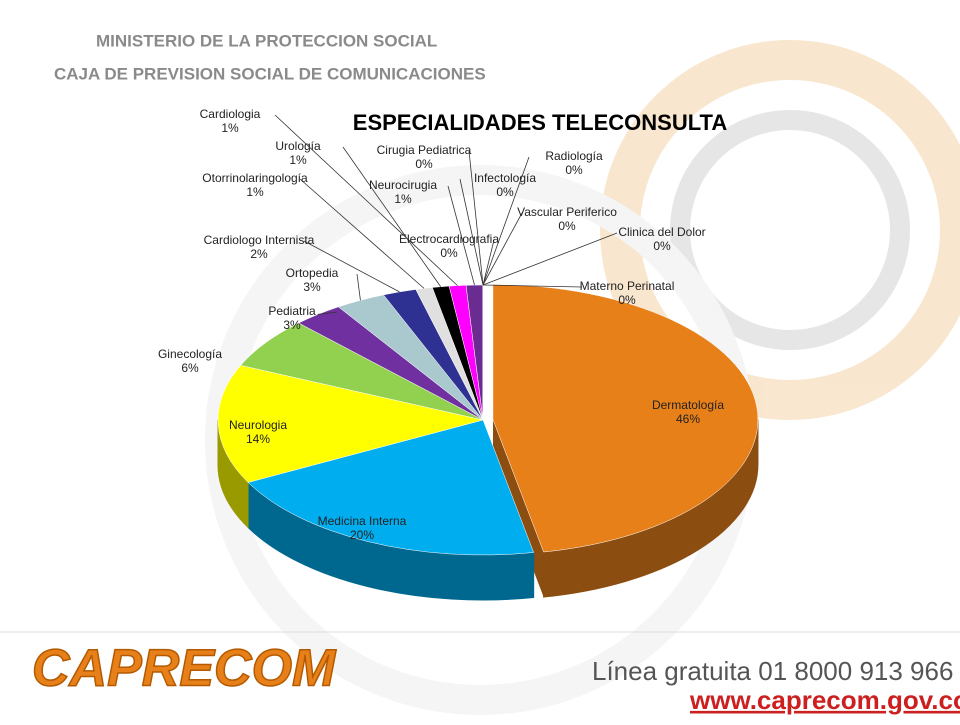 The width and height of the screenshot is (960, 725). I want to click on slice-label: Clinica del Dolor, so click(661, 232).